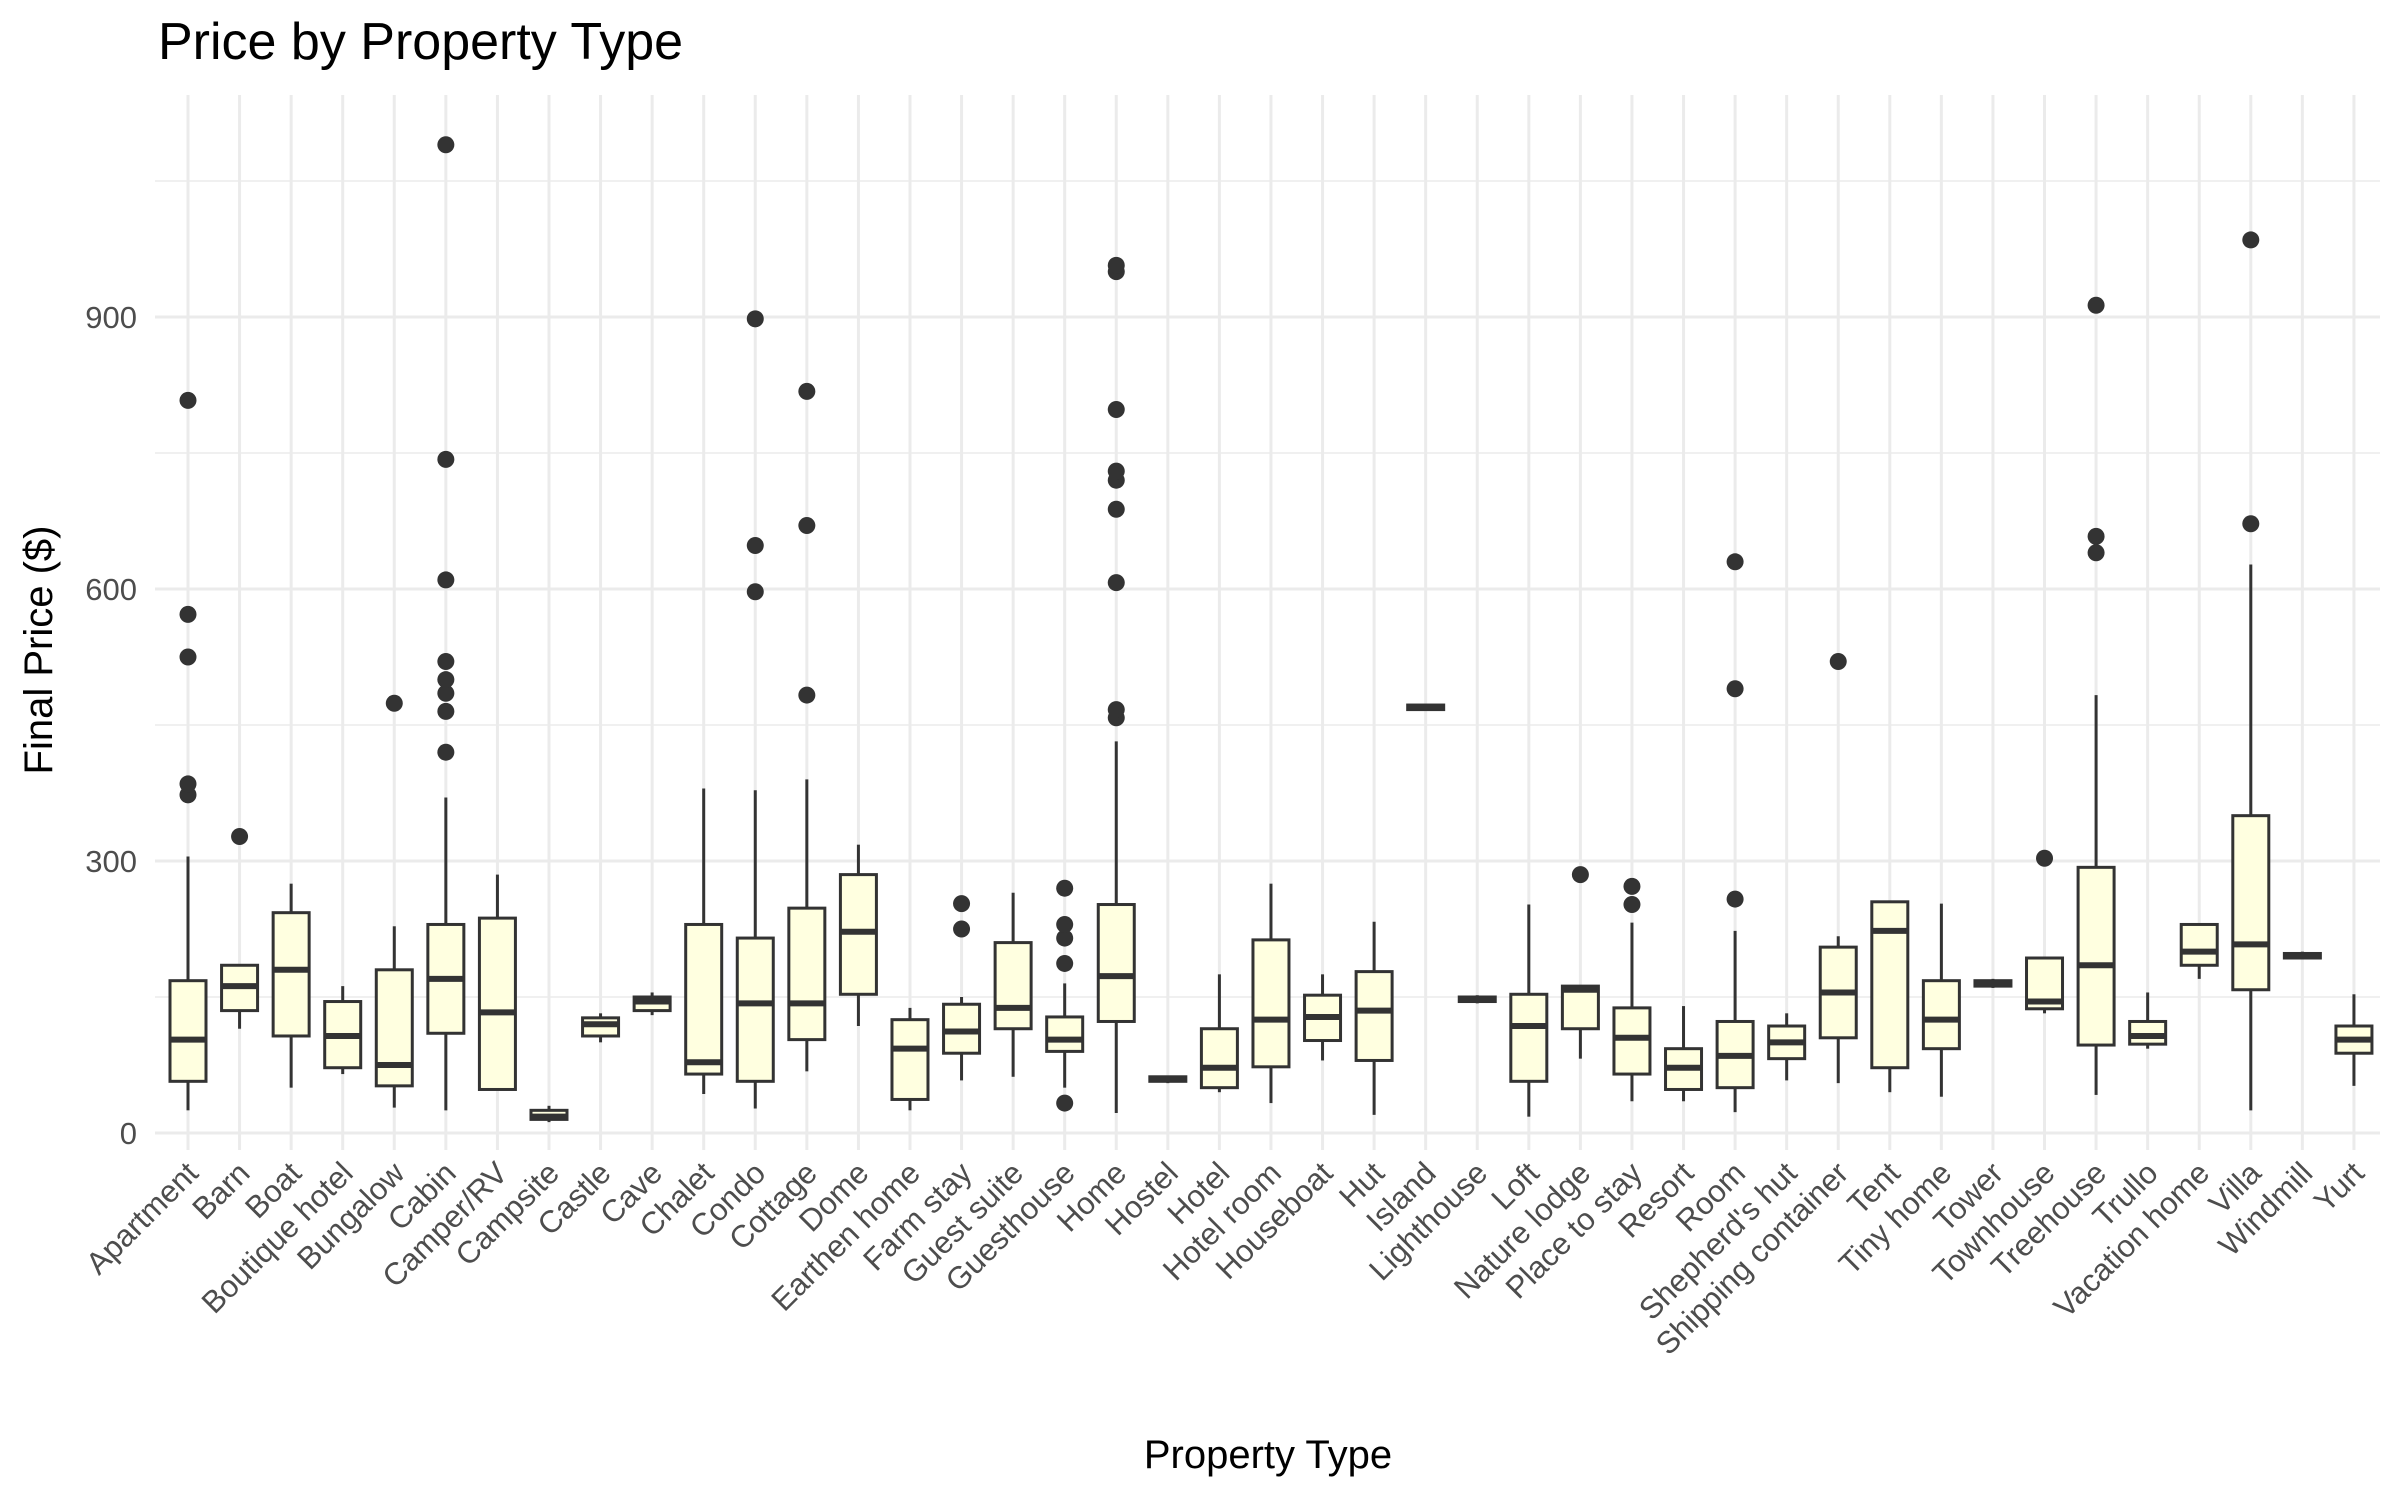  I want to click on box-earthen-home, so click(910, 1059).